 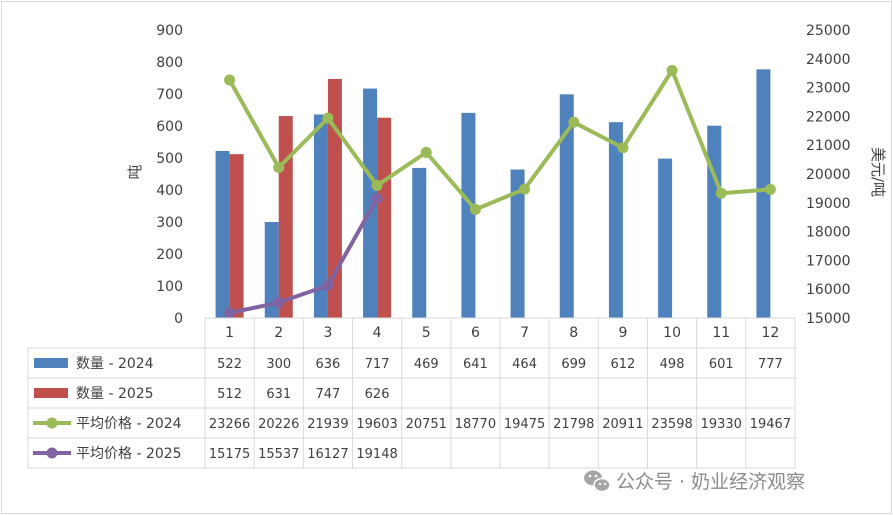 What do you see at coordinates (278, 394) in the screenshot?
I see `data-label-2-2: 631` at bounding box center [278, 394].